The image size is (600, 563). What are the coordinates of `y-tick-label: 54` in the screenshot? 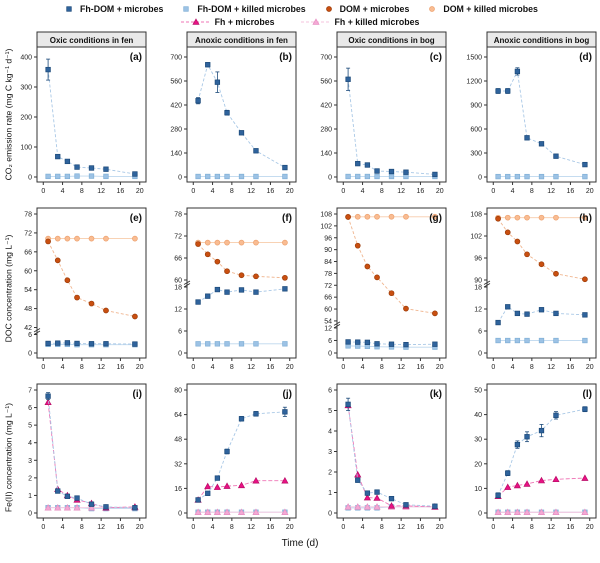 It's located at (28, 290).